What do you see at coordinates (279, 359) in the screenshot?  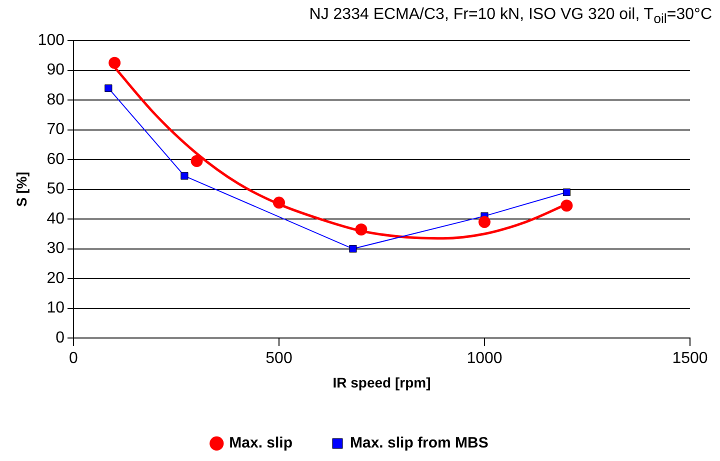 I see `x-tick-label: 500` at bounding box center [279, 359].